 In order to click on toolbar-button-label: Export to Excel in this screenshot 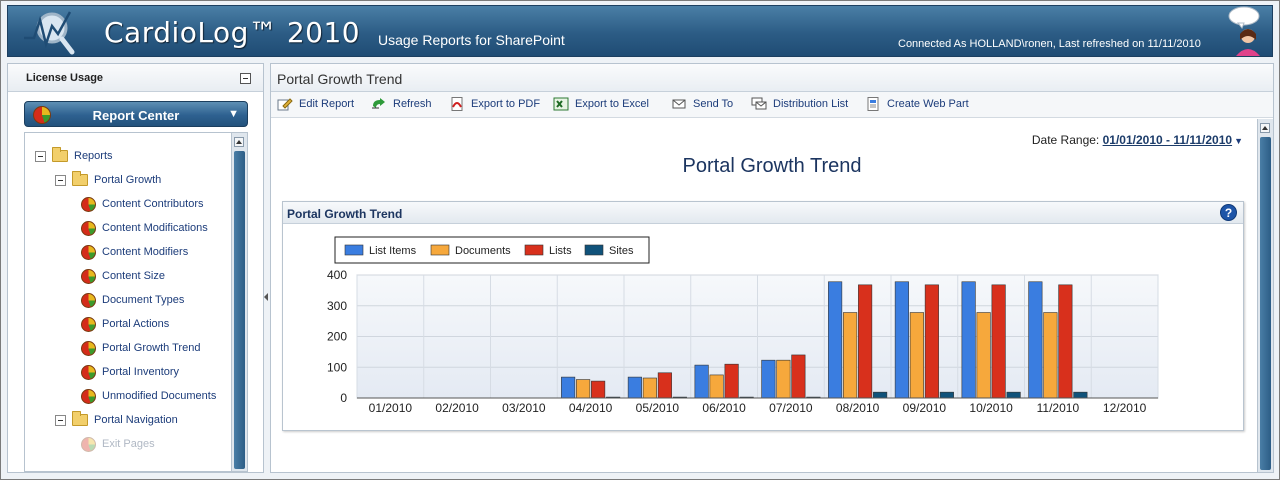, I will do `click(612, 104)`.